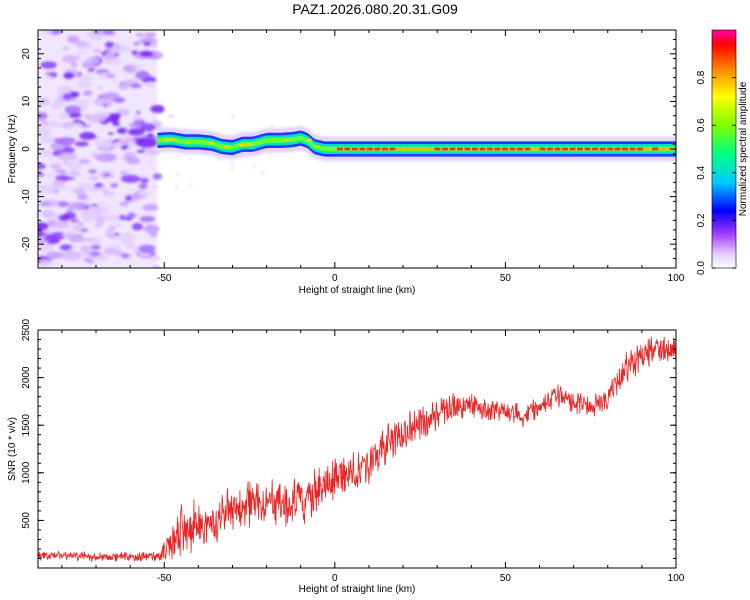 The image size is (750, 600). I want to click on colorbar-tick-label: 0.2, so click(701, 220).